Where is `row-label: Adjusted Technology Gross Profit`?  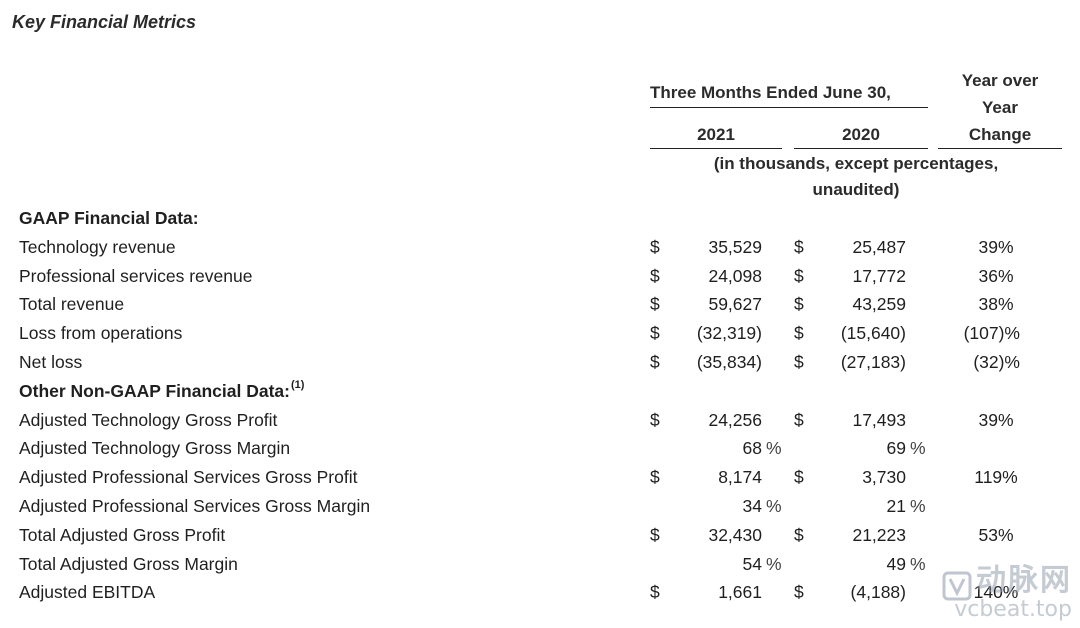
row-label: Adjusted Technology Gross Profit is located at coordinates (148, 419).